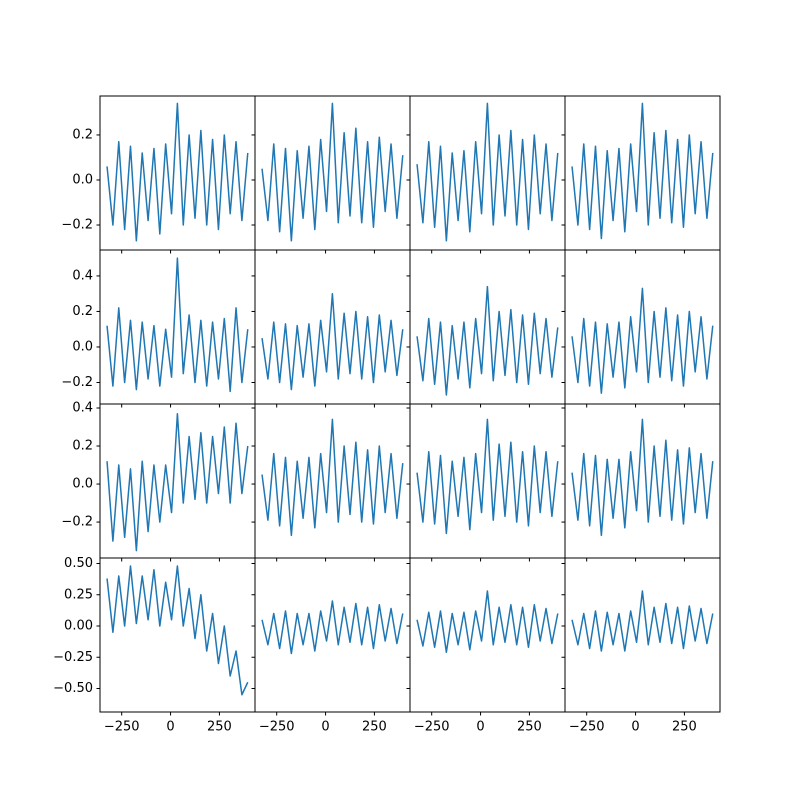 This screenshot has height=800, width=800. Describe the element at coordinates (78, 626) in the screenshot. I see `y-tick-label: 0.00` at that location.